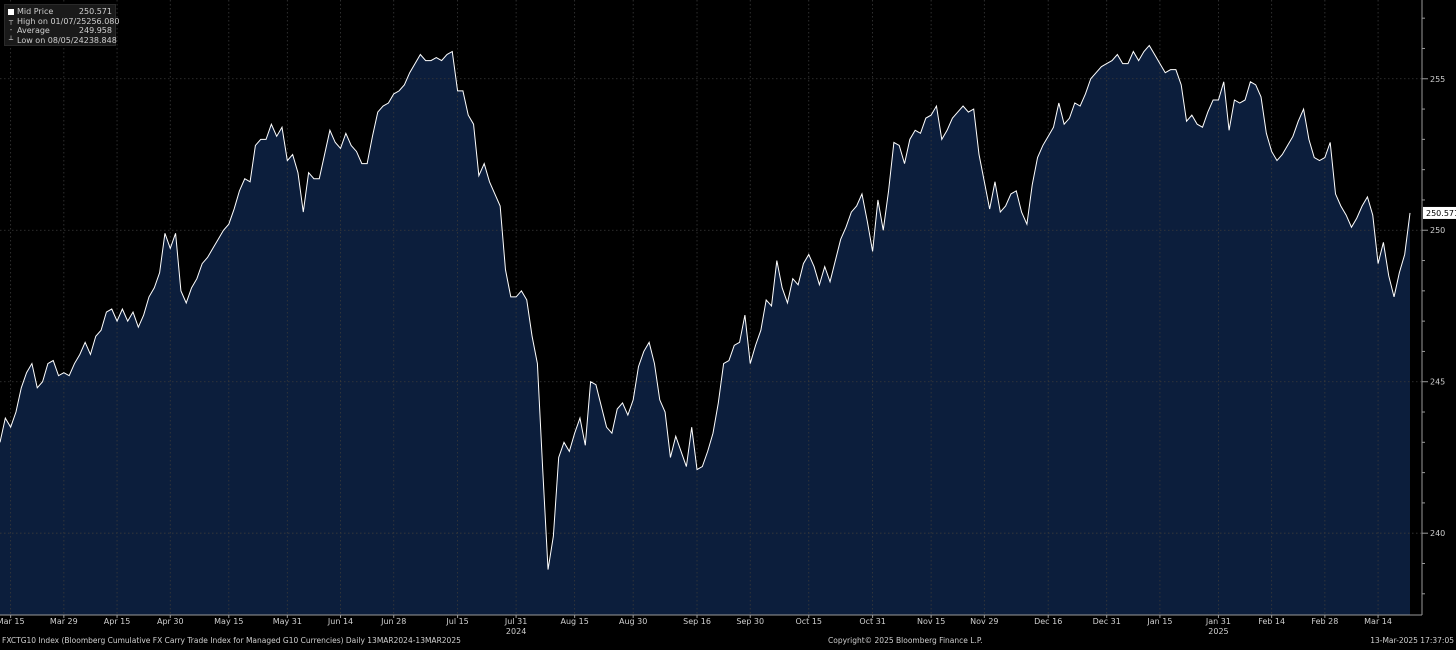  I want to click on x-tick-label: Jun 14, so click(340, 621).